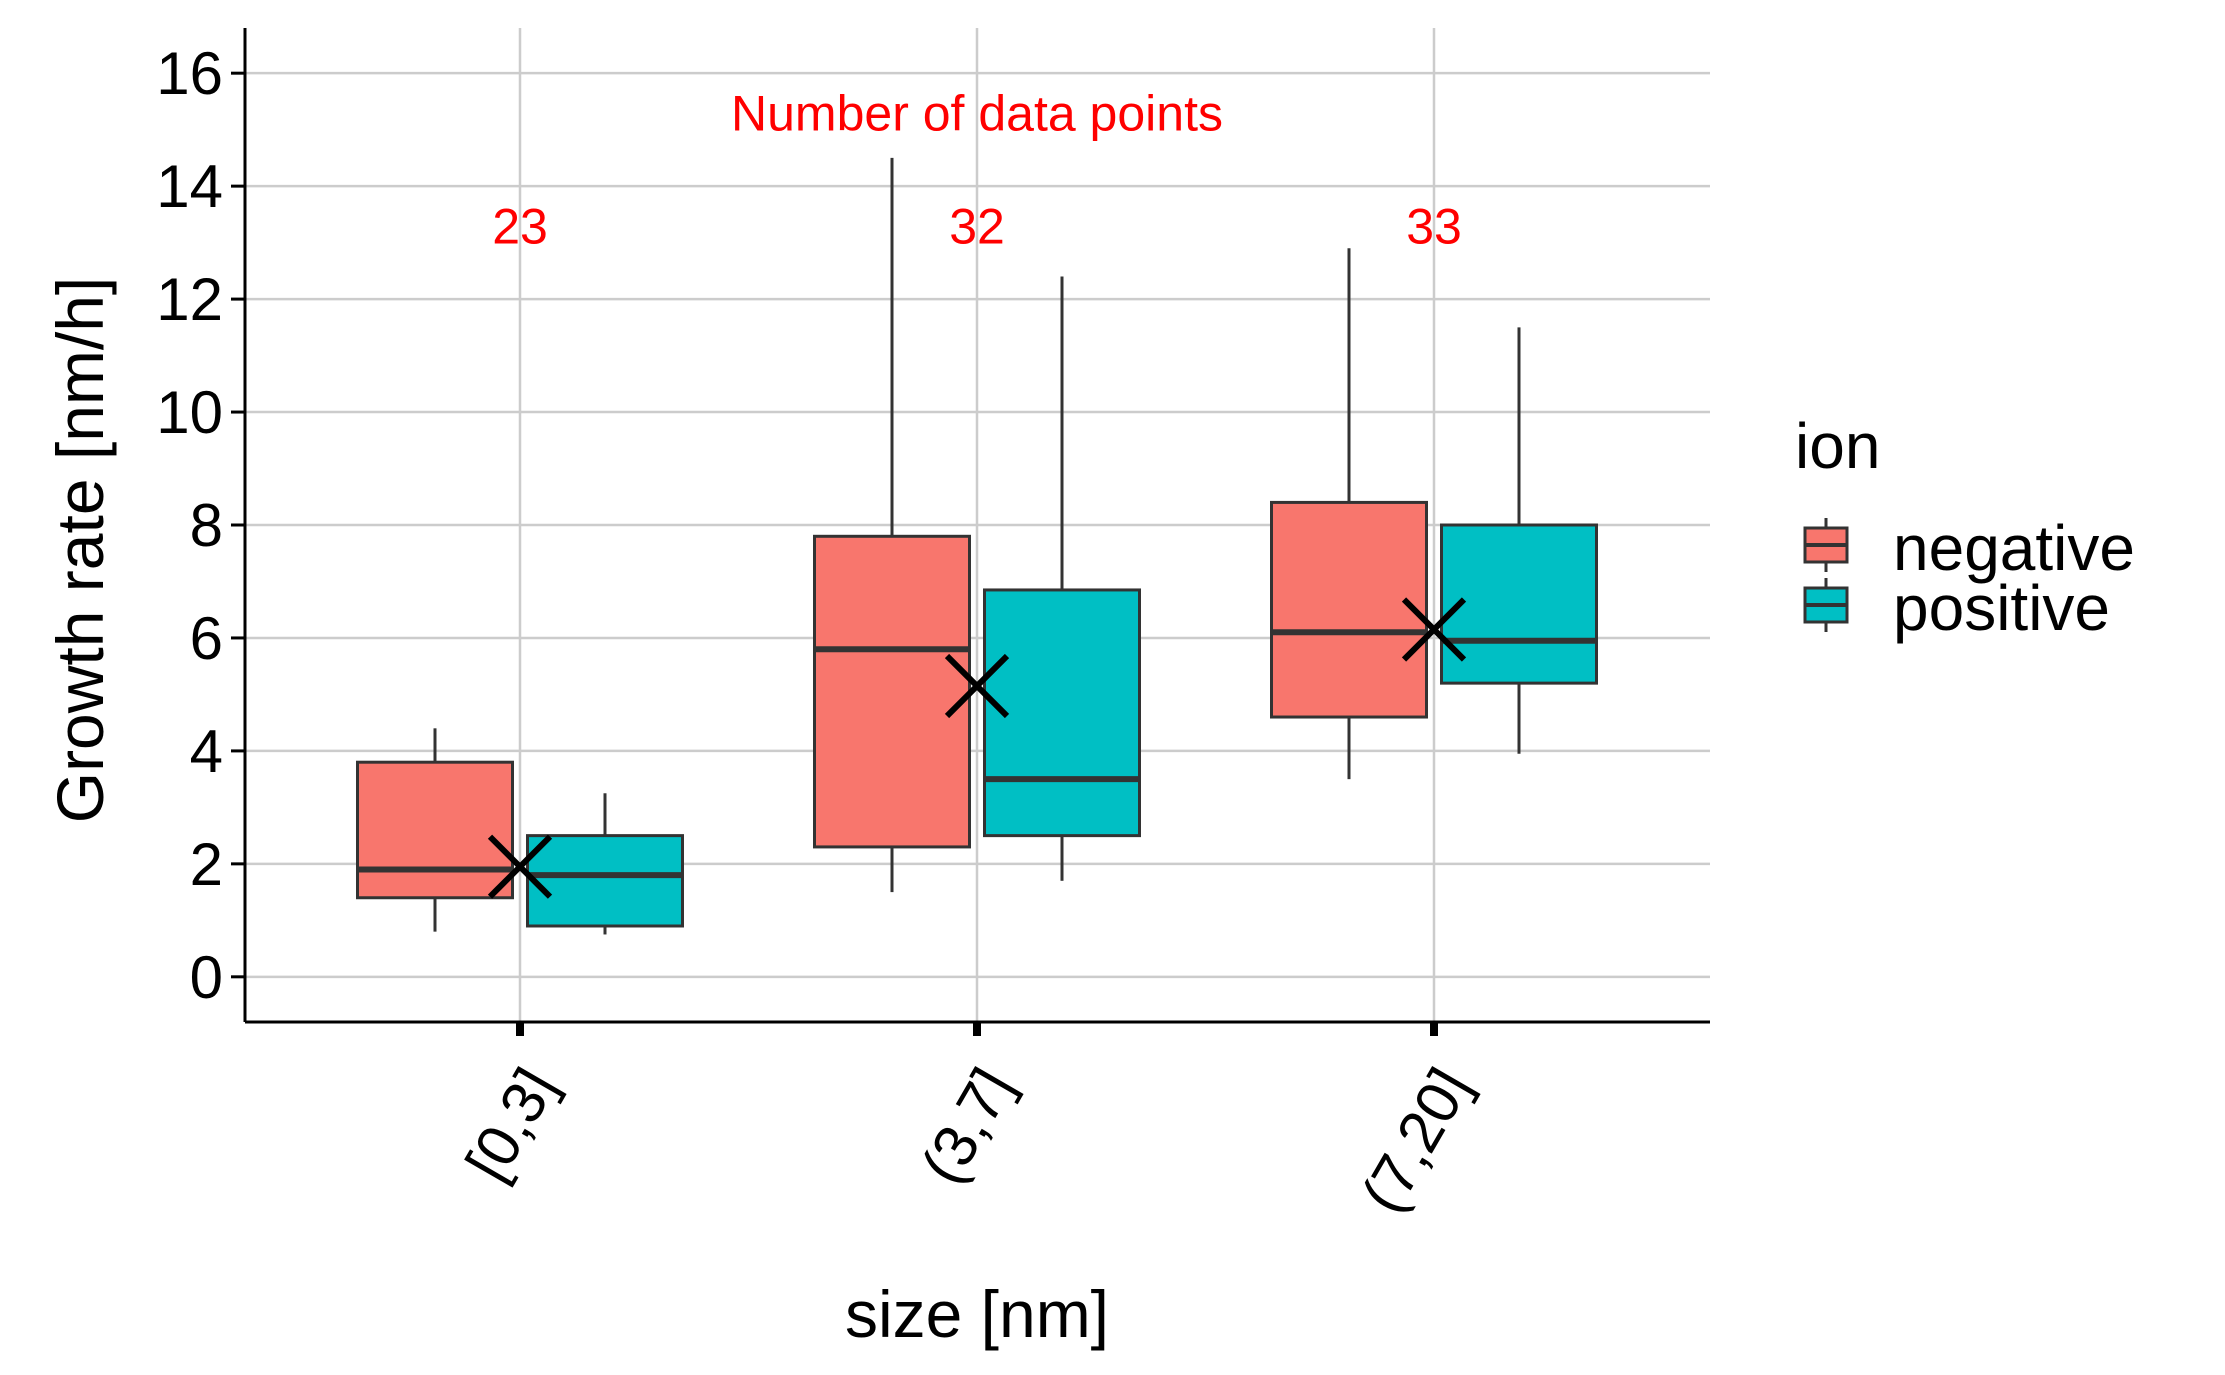 This screenshot has width=2225, height=1375. Describe the element at coordinates (189, 186) in the screenshot. I see `y-tick-label: 14` at that location.